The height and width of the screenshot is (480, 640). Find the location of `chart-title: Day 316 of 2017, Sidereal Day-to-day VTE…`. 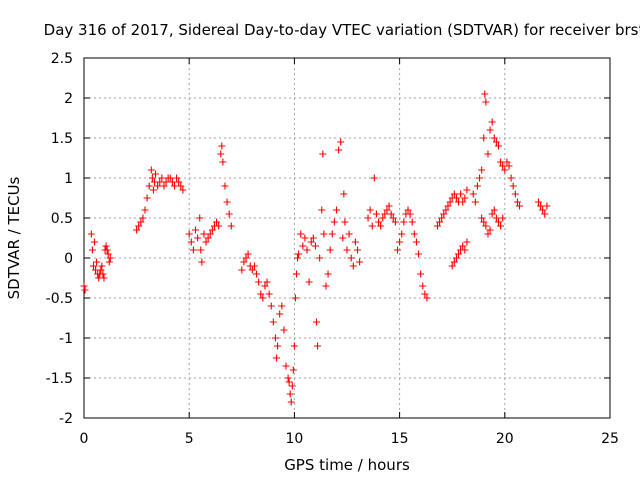

chart-title: Day 316 of 2017, Sidereal Day-to-day VTE… is located at coordinates (342, 30).